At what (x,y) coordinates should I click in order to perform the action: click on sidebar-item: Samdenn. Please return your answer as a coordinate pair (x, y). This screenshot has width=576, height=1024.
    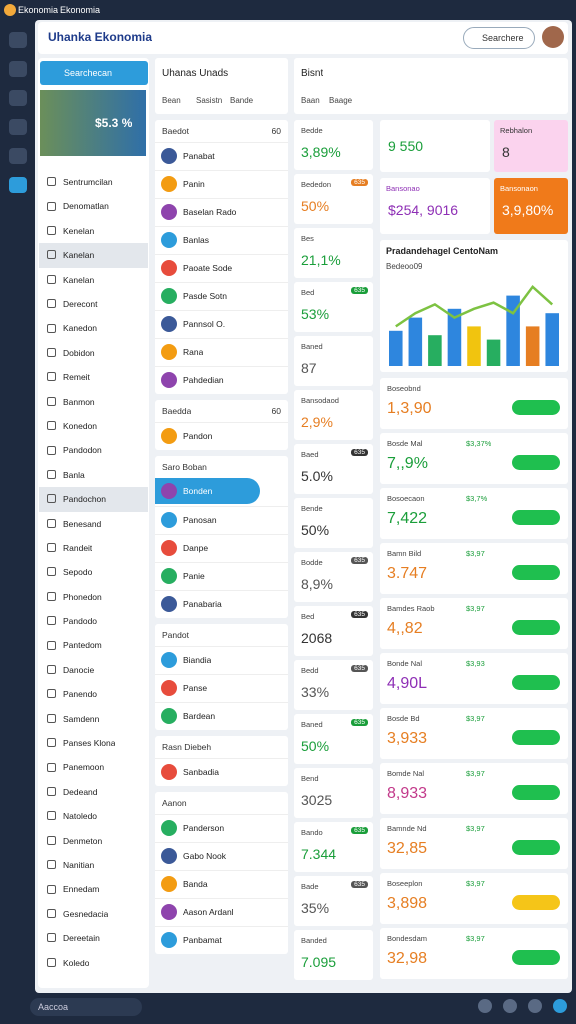
    Looking at the image, I should click on (93, 719).